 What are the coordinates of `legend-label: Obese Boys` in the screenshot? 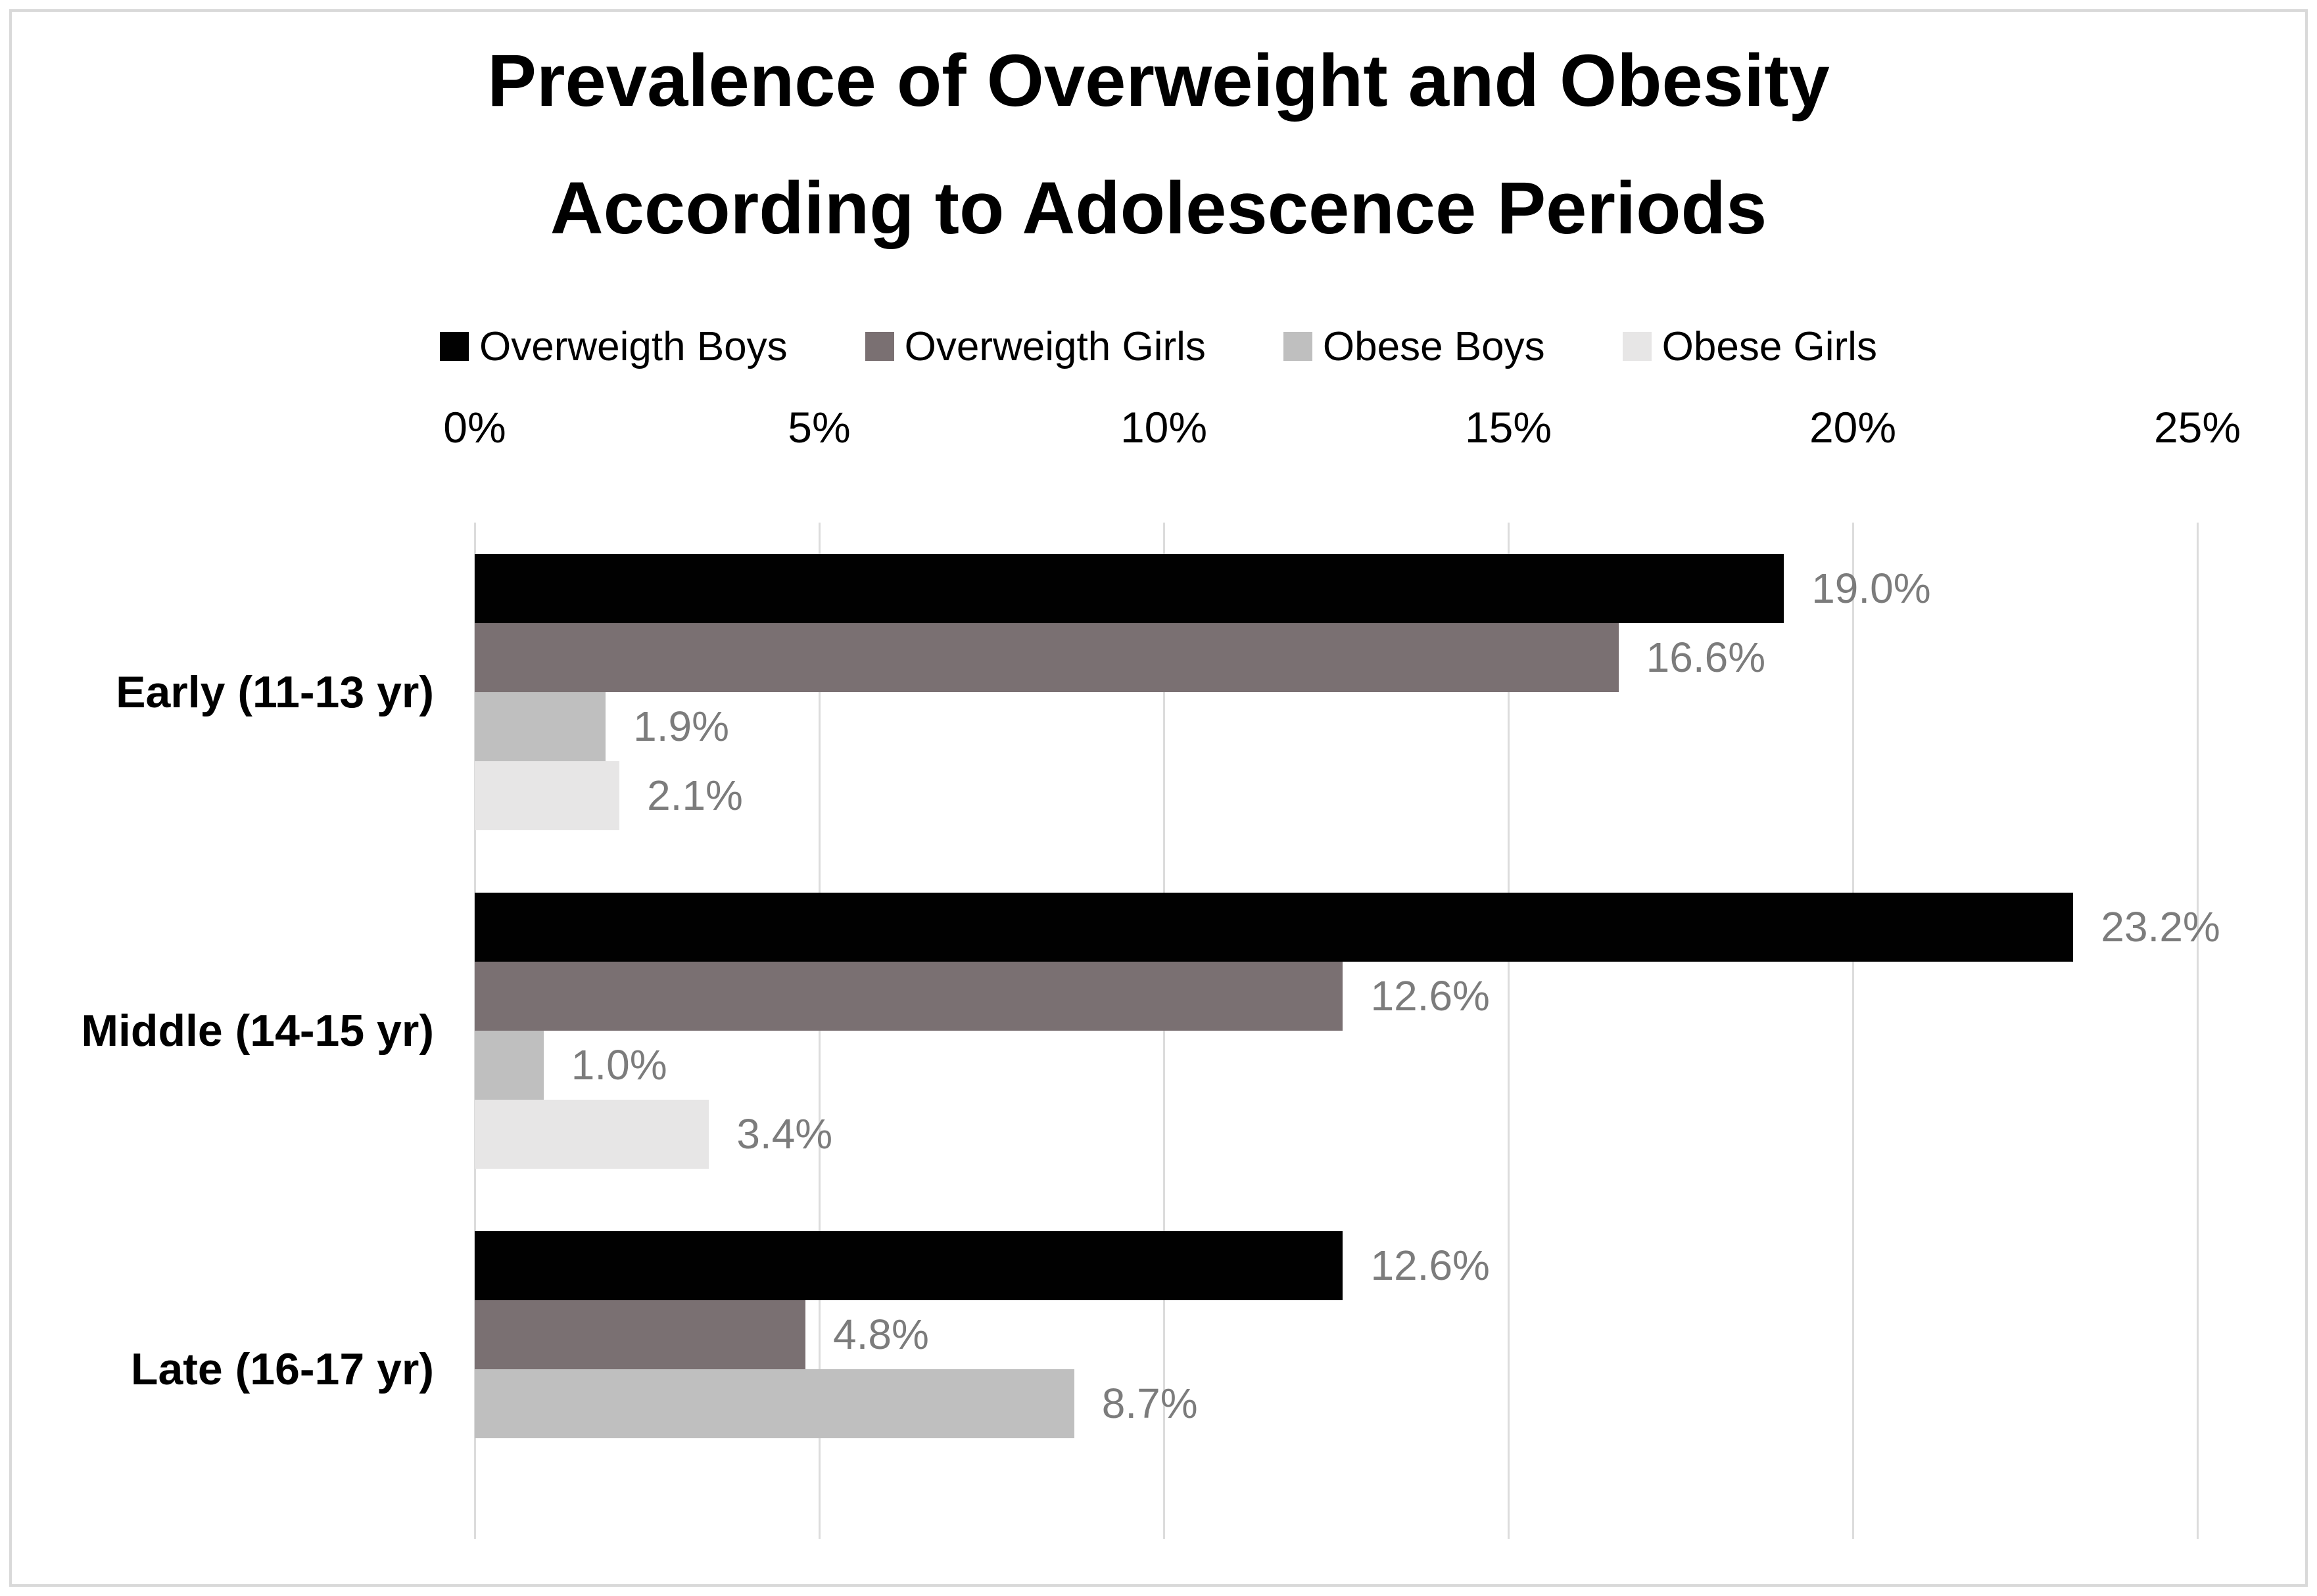 It's located at (1433, 346).